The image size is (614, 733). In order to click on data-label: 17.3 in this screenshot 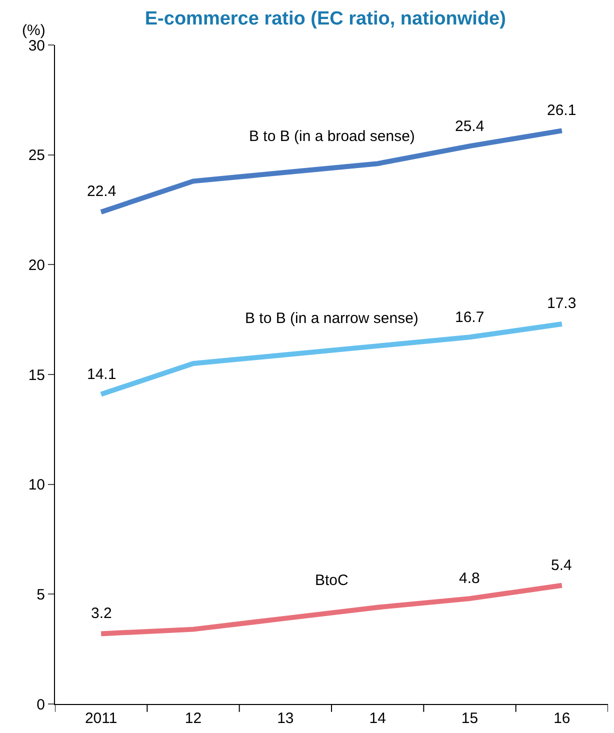, I will do `click(561, 303)`.